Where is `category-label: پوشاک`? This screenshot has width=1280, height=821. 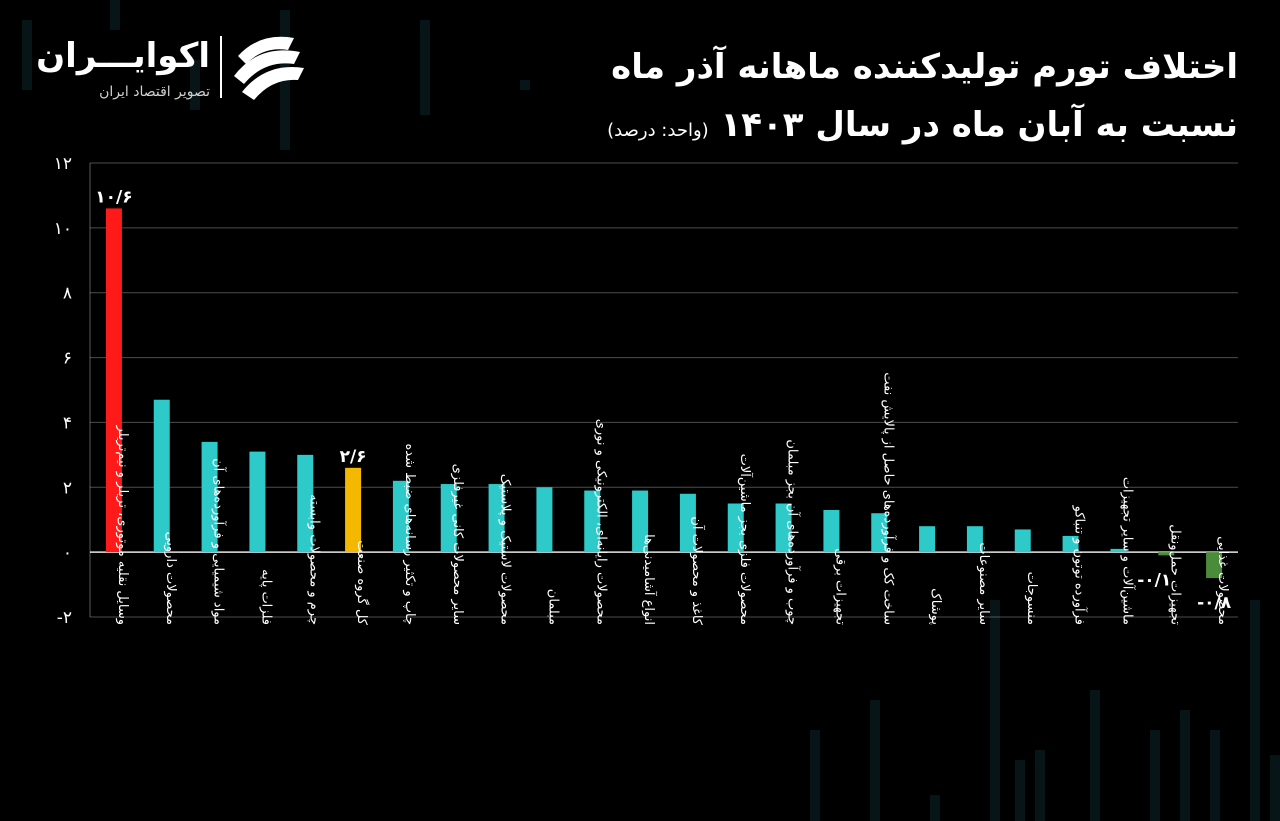 category-label: پوشاک is located at coordinates (935, 606).